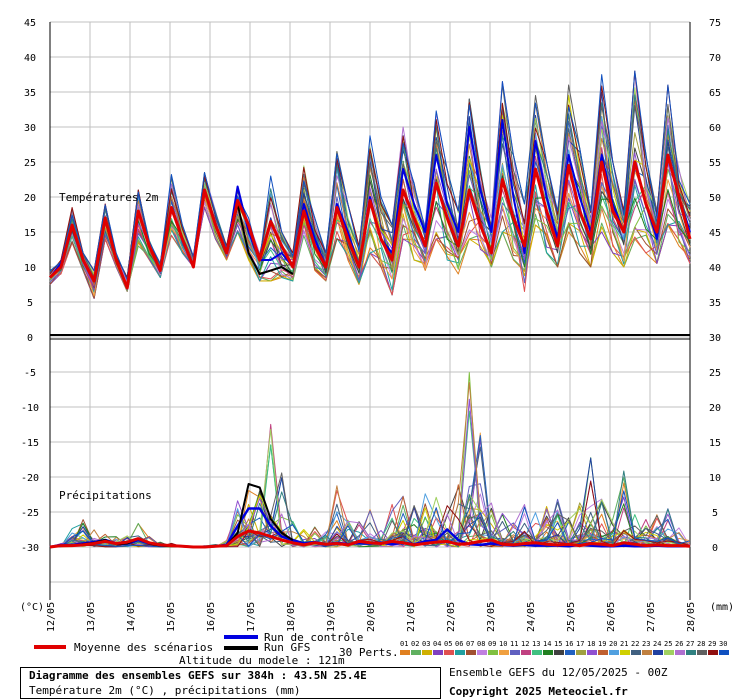  I want to click on perturbation-number: 09, so click(492, 644).